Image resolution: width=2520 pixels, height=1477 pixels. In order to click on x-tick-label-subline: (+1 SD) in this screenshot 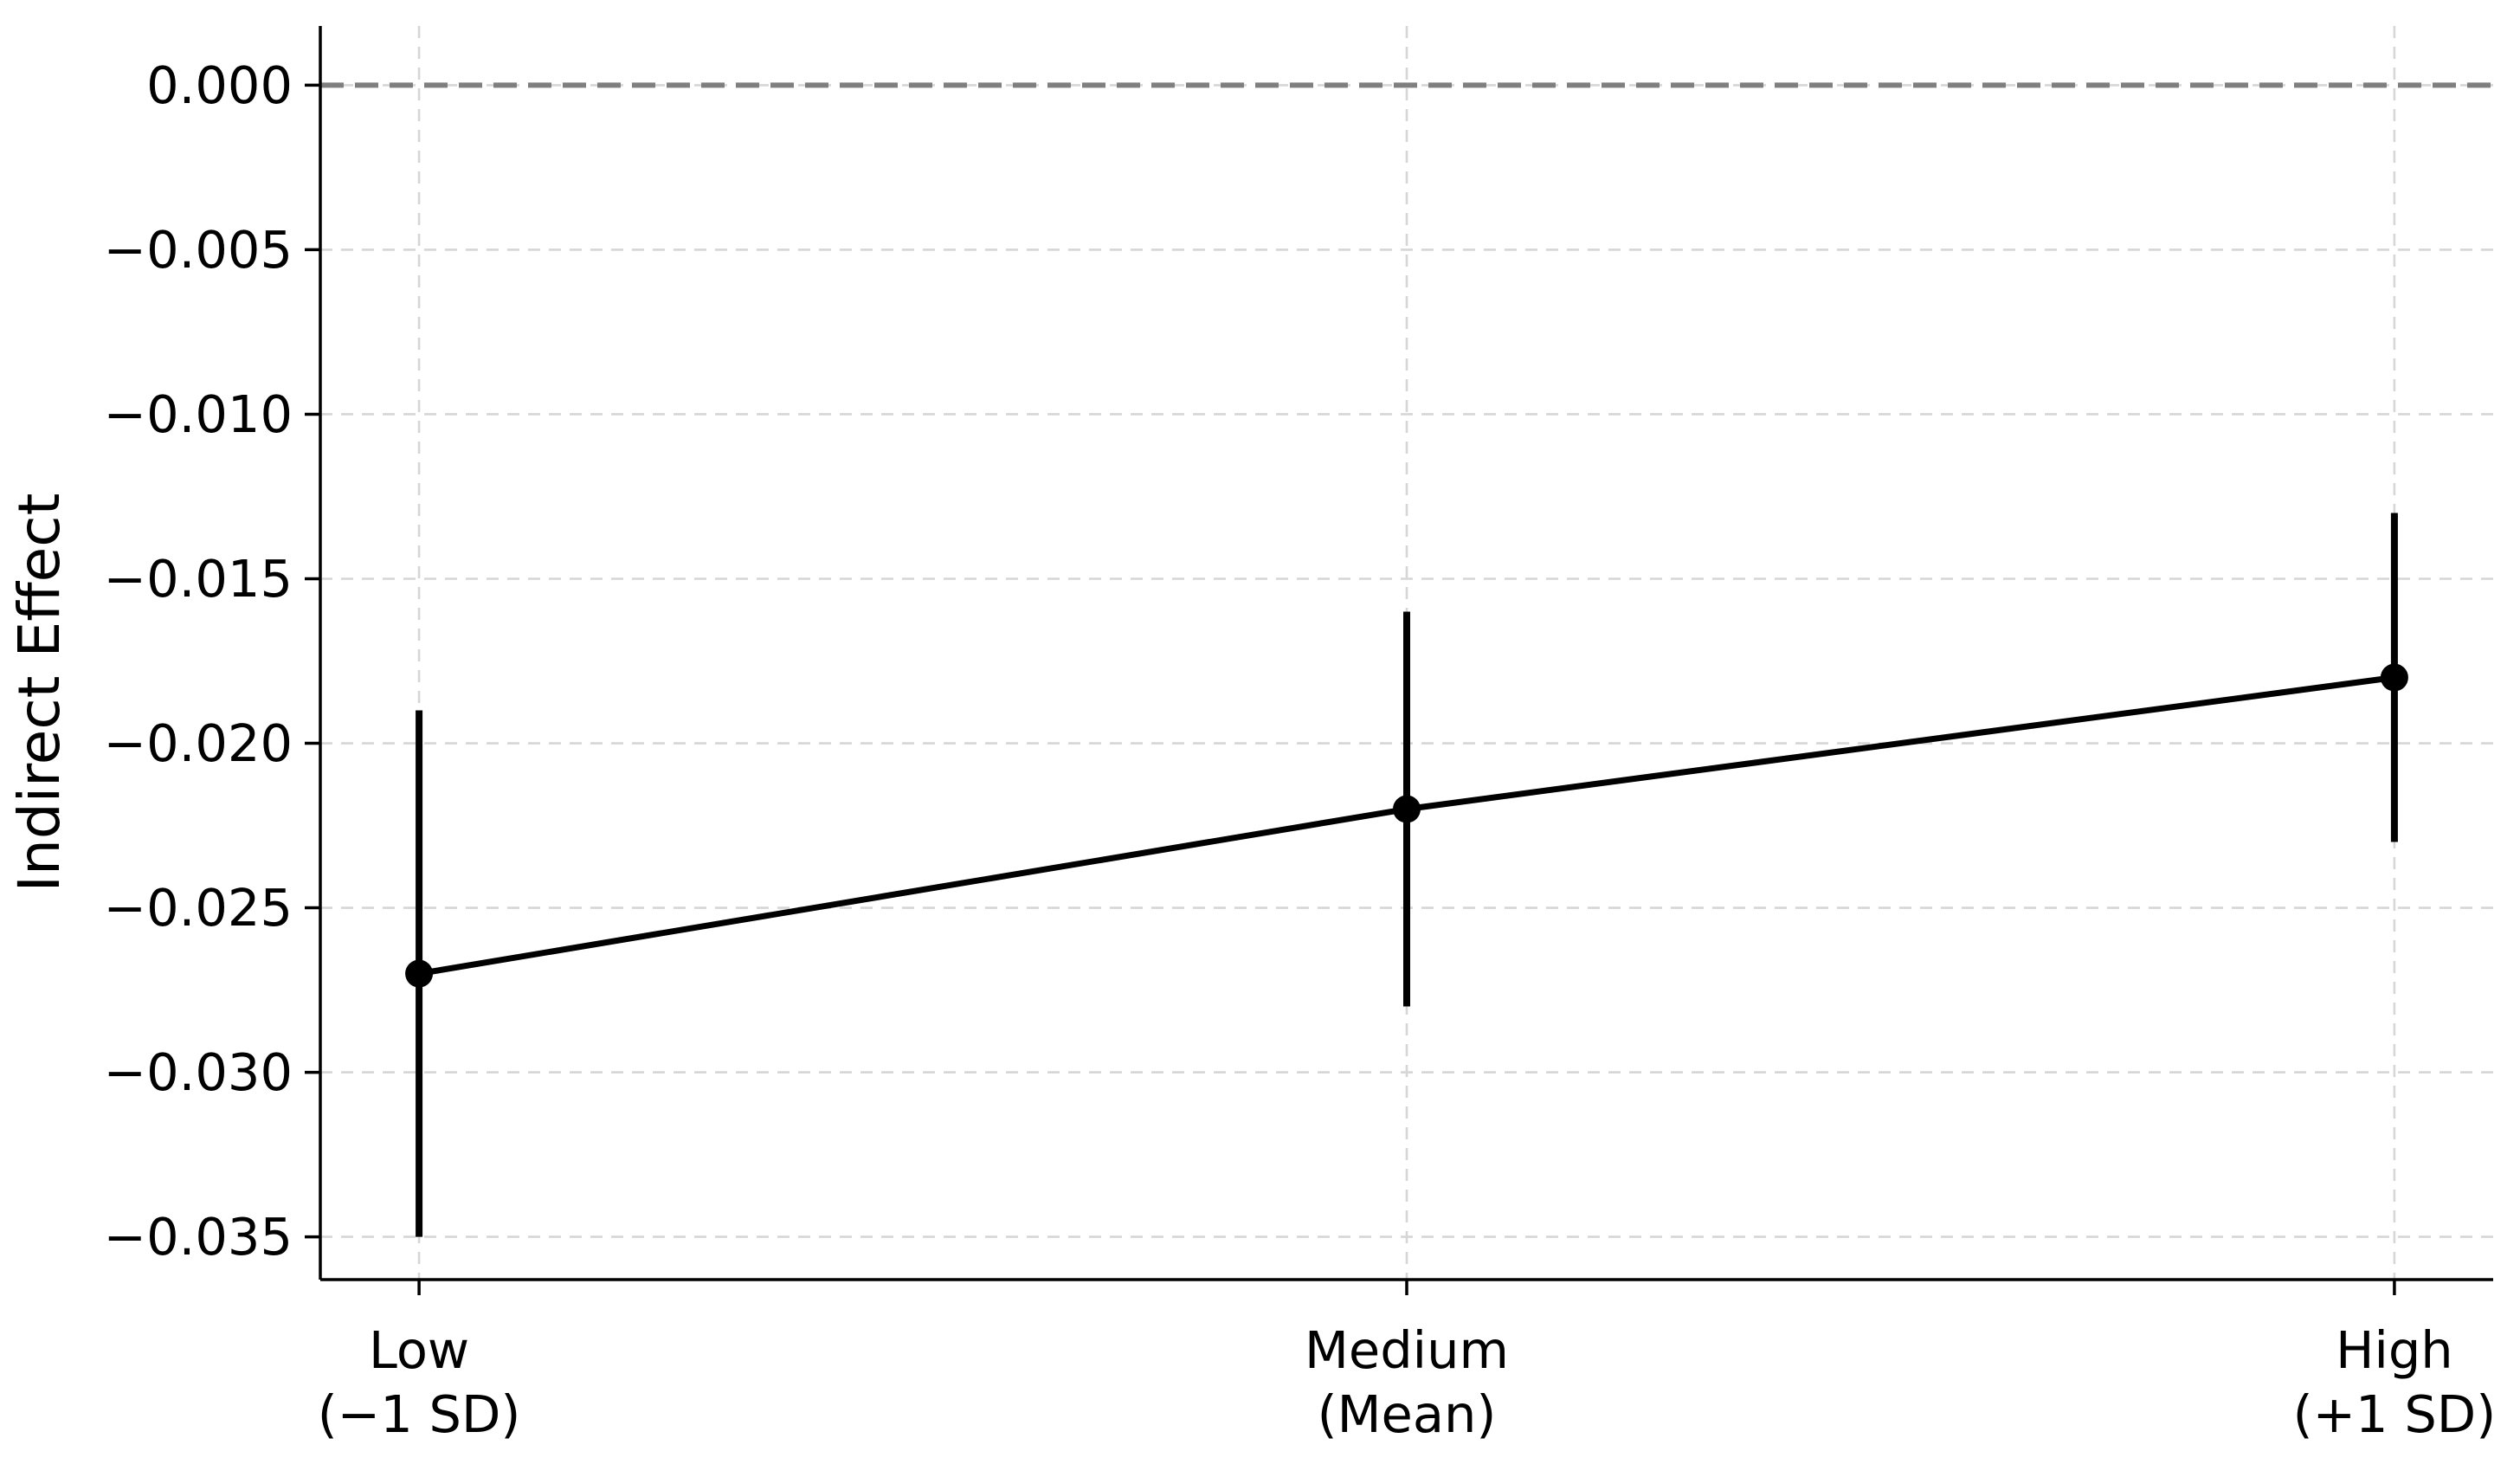, I will do `click(2395, 1414)`.